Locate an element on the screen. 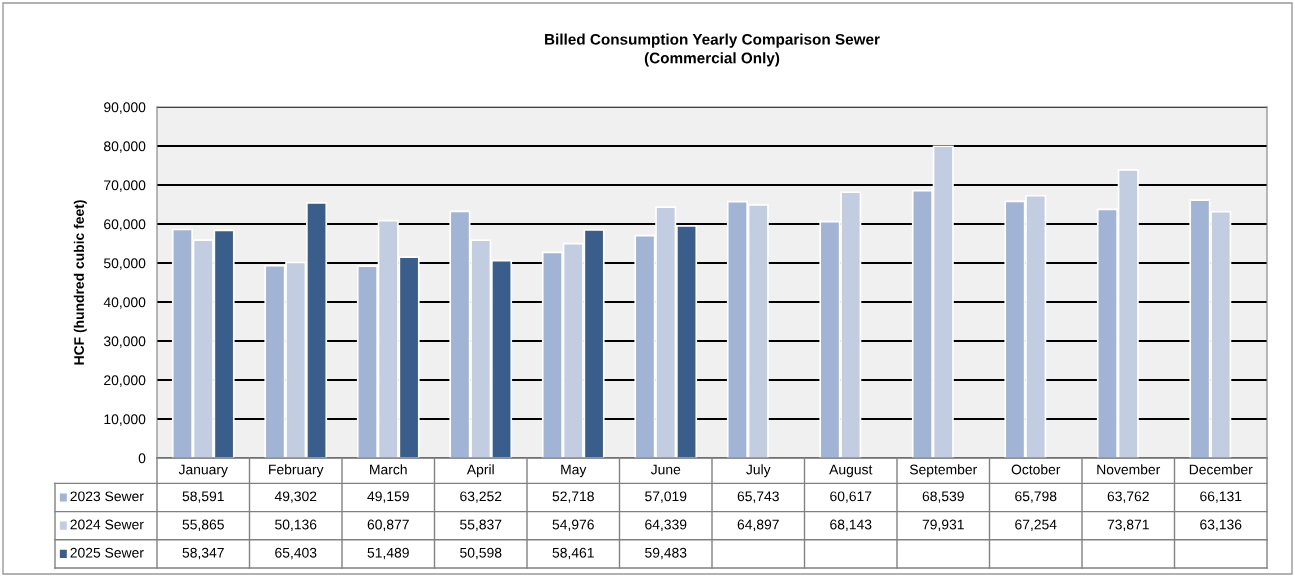 Image resolution: width=1295 pixels, height=577 pixels. data-label: 55,865 is located at coordinates (203, 525).